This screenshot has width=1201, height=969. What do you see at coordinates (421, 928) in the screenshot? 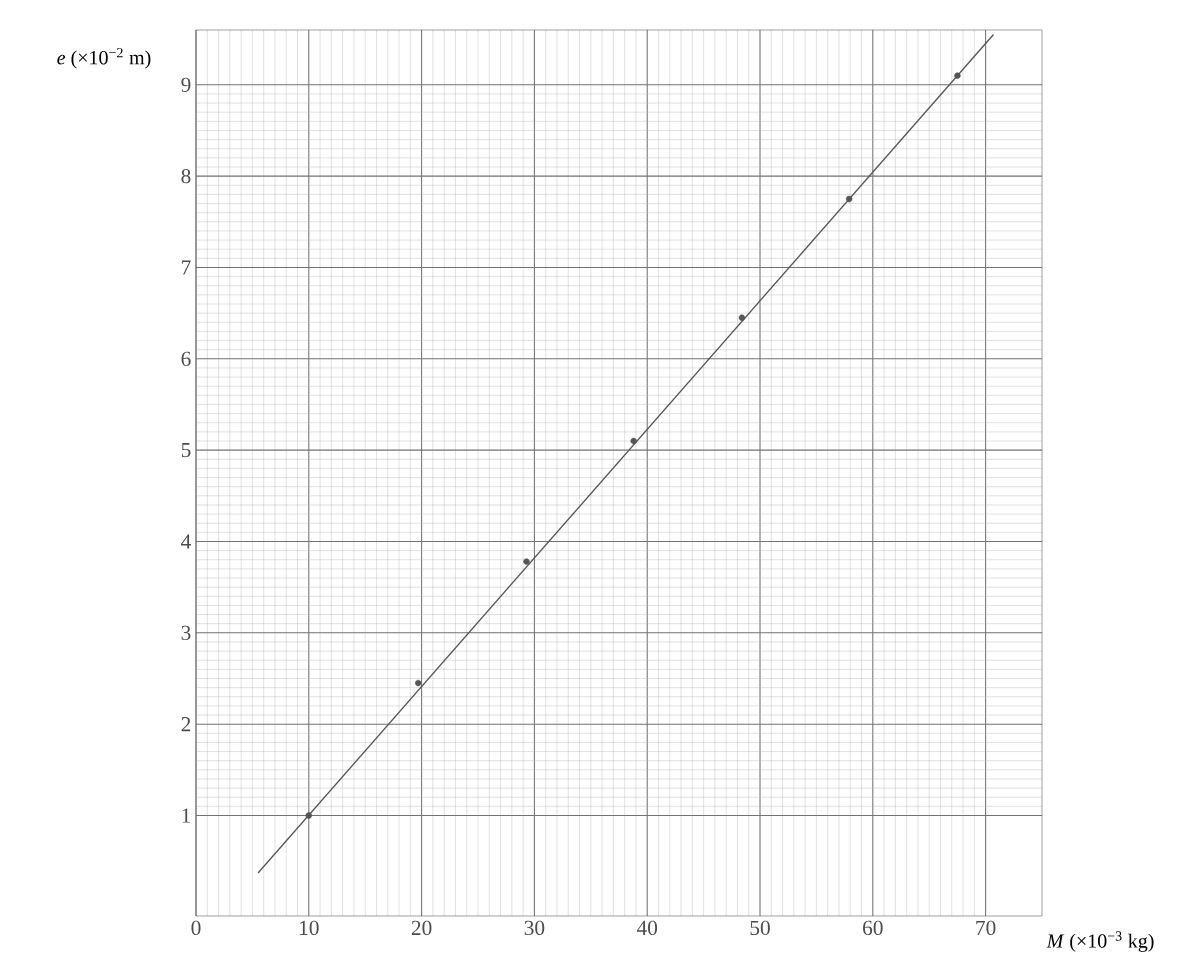
I see `x-tick-label: 20` at bounding box center [421, 928].